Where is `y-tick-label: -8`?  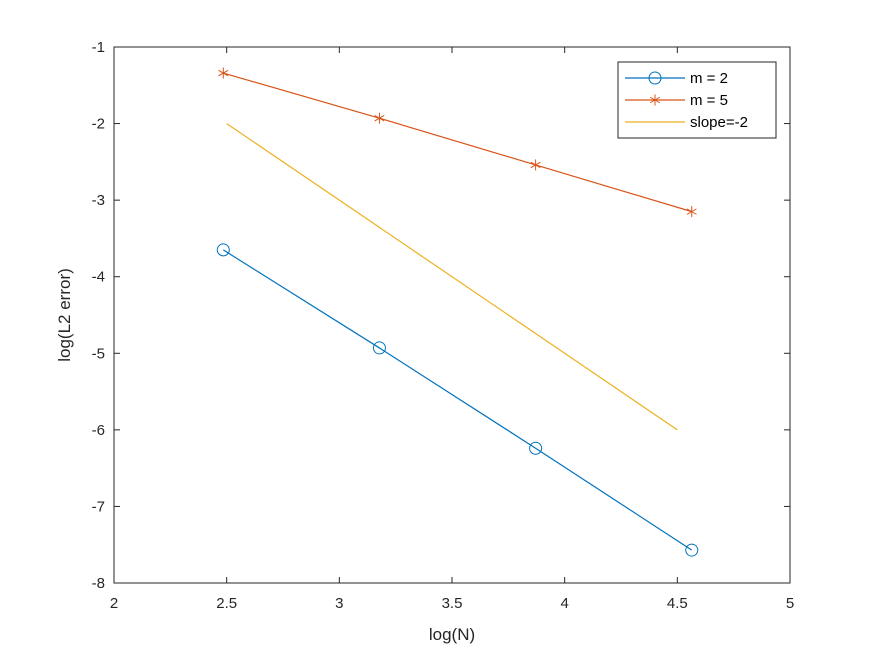
y-tick-label: -8 is located at coordinates (98, 583).